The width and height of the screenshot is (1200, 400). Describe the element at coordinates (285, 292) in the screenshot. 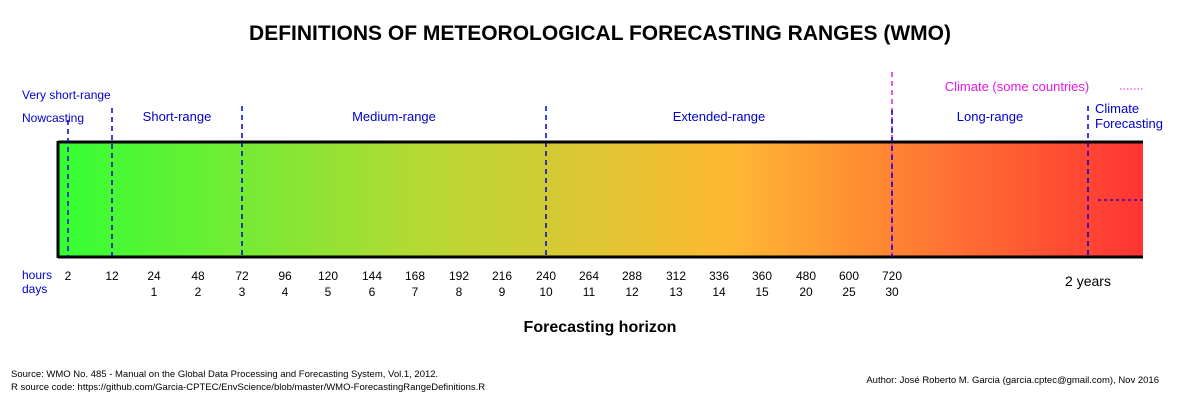

I see `tick-days-4: 4` at that location.